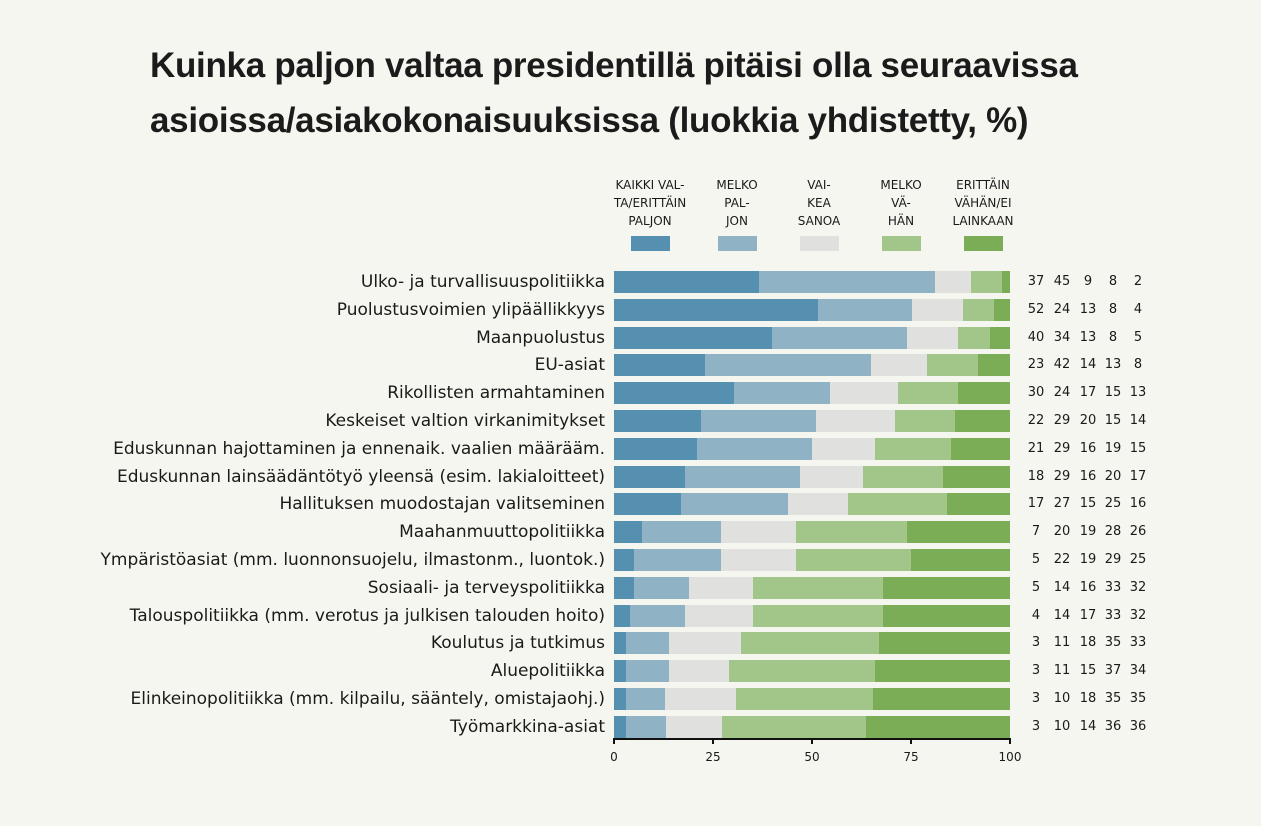 This screenshot has height=826, width=1261. What do you see at coordinates (470, 309) in the screenshot?
I see `category-label: Puolustusvoimien ylipäällikkyys` at bounding box center [470, 309].